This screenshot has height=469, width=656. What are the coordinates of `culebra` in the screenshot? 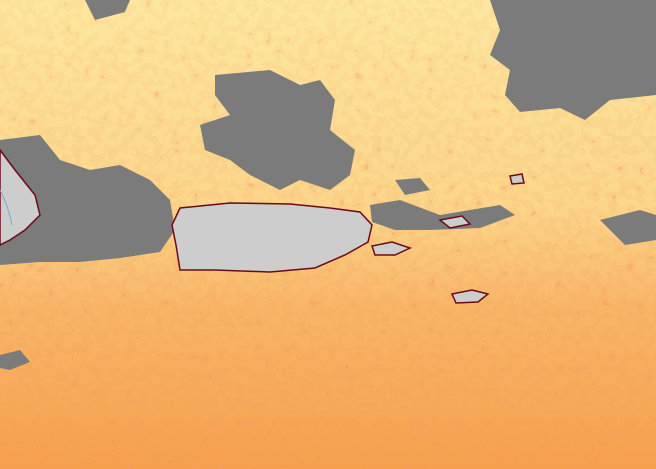 It's located at (455, 222).